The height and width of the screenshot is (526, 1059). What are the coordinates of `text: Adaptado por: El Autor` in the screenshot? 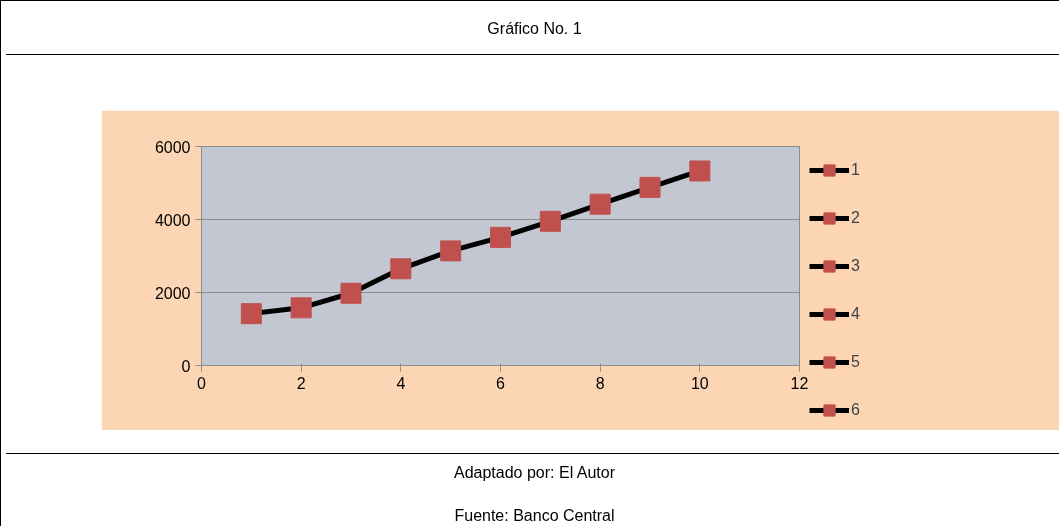 It's located at (534, 473).